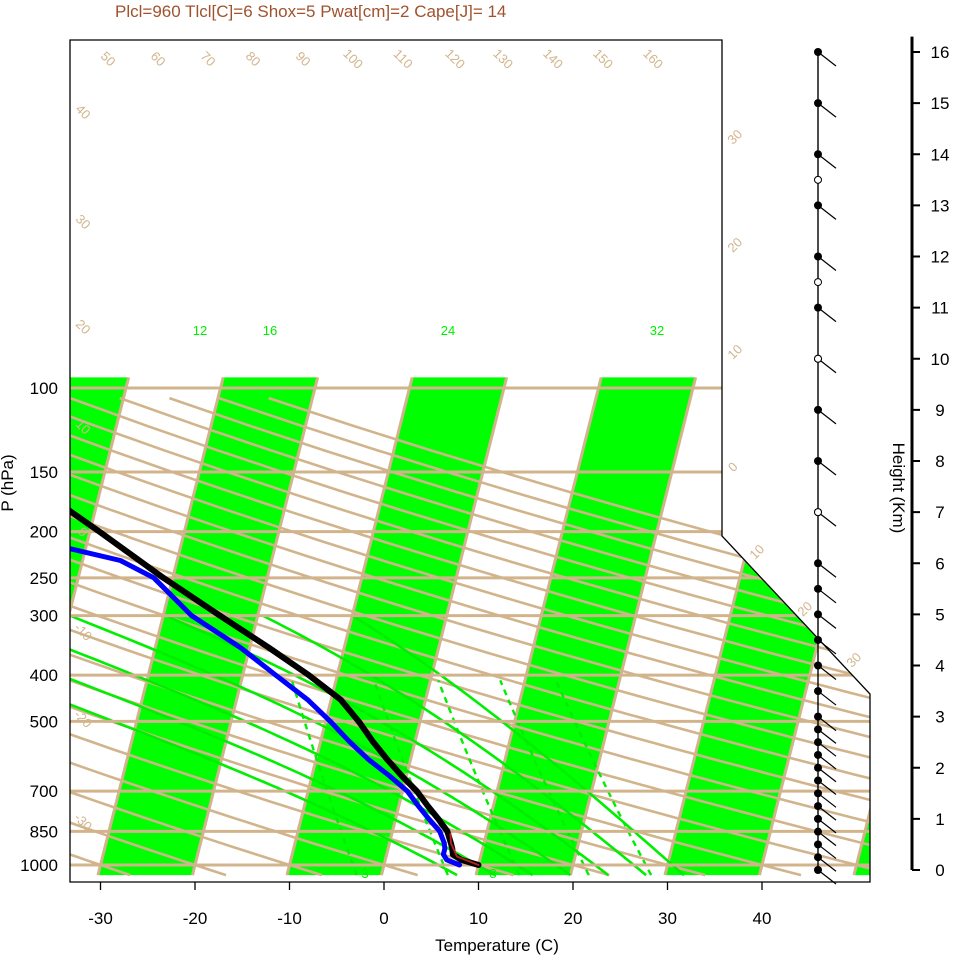 Image resolution: width=961 pixels, height=957 pixels. What do you see at coordinates (553, 59) in the screenshot?
I see `dry-adiabat-label: 140` at bounding box center [553, 59].